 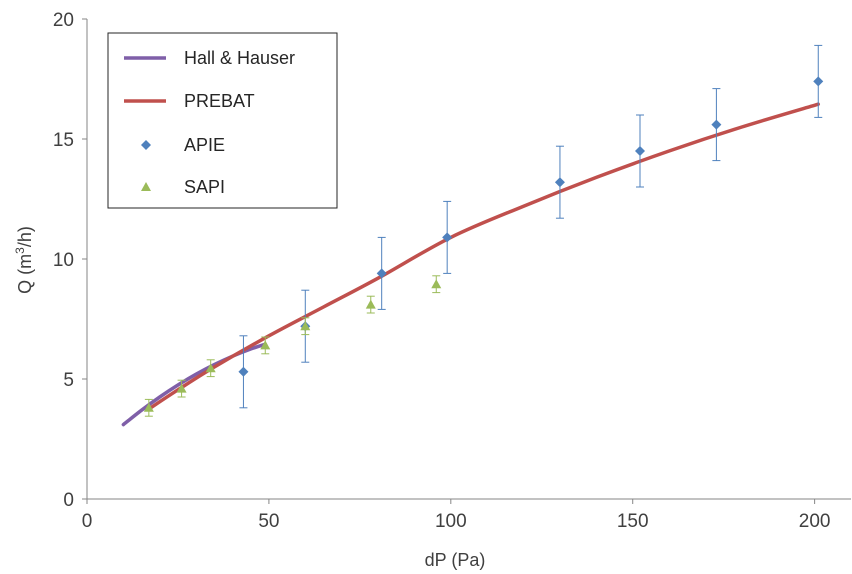 I want to click on series-hall-hauser, so click(x=194, y=384).